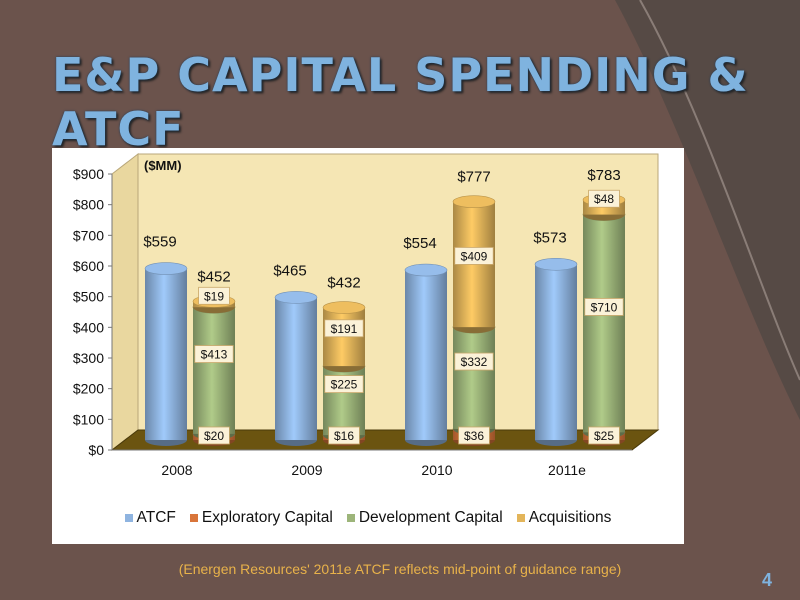  What do you see at coordinates (88, 205) in the screenshot?
I see `y-tick-label: $800` at bounding box center [88, 205].